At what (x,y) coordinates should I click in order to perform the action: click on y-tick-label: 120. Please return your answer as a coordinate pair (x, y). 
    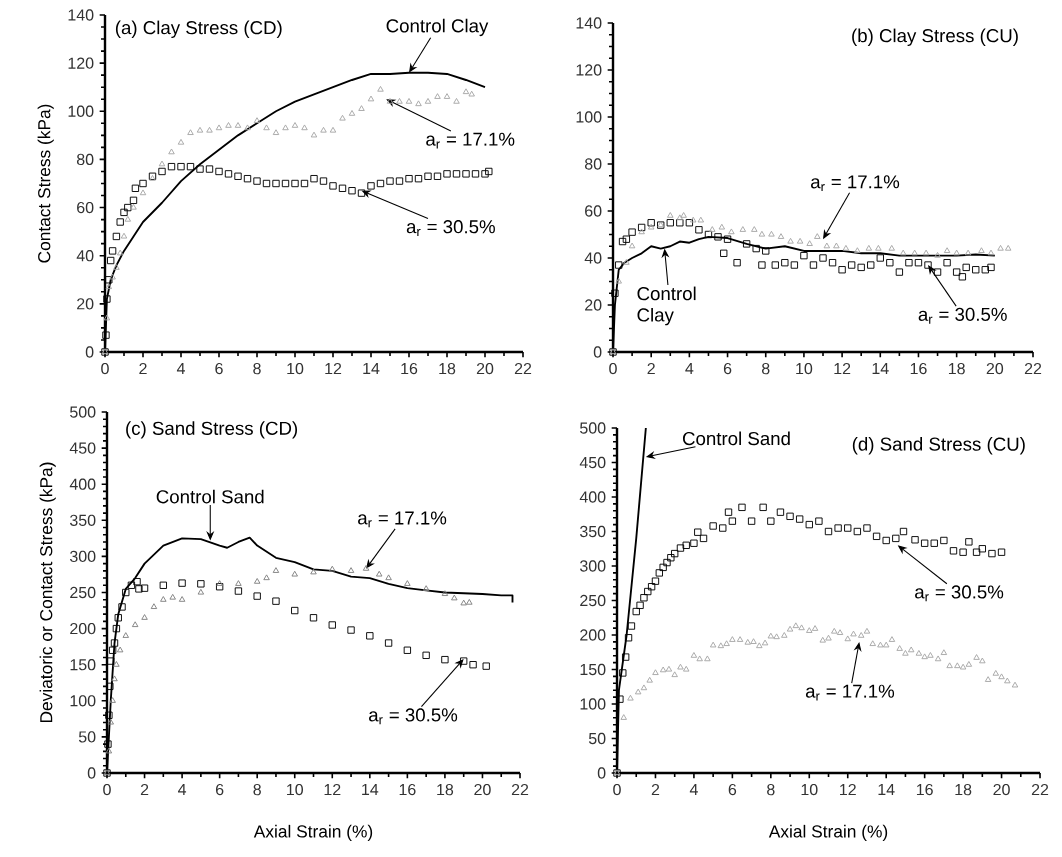
    Looking at the image, I should click on (589, 70).